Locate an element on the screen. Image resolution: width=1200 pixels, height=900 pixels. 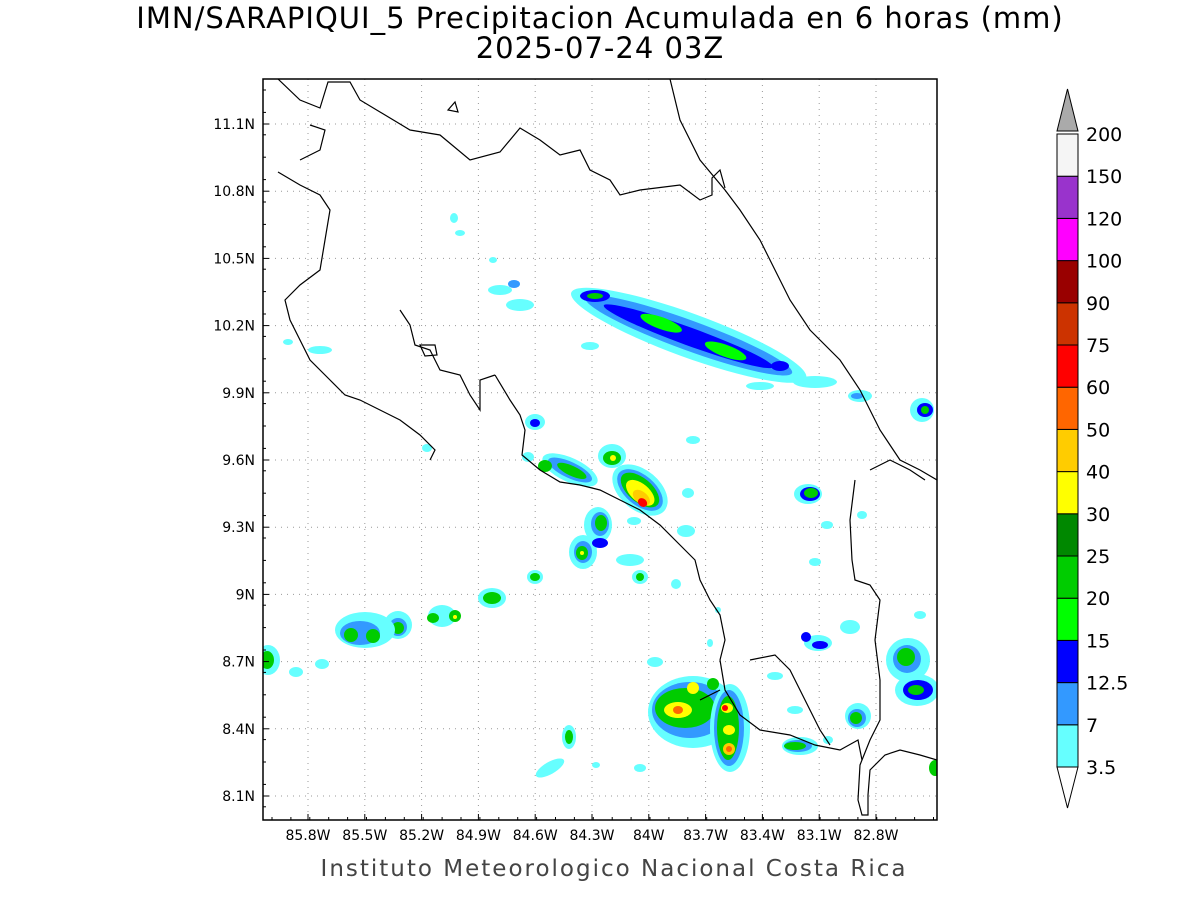
chart-subtitle-datetime: 2025-07-24 03Z is located at coordinates (600, 48).